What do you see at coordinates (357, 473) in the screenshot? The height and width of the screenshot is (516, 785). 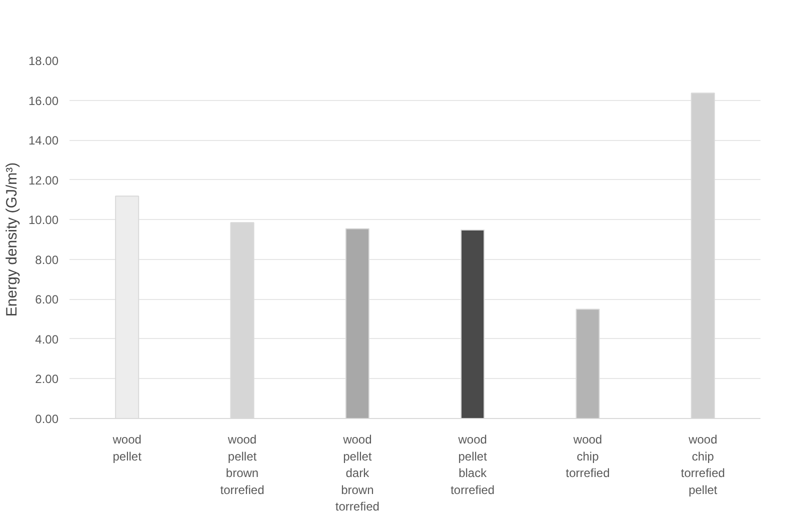 I see `x-tick-label: wood pellet dark brown torrefied` at bounding box center [357, 473].